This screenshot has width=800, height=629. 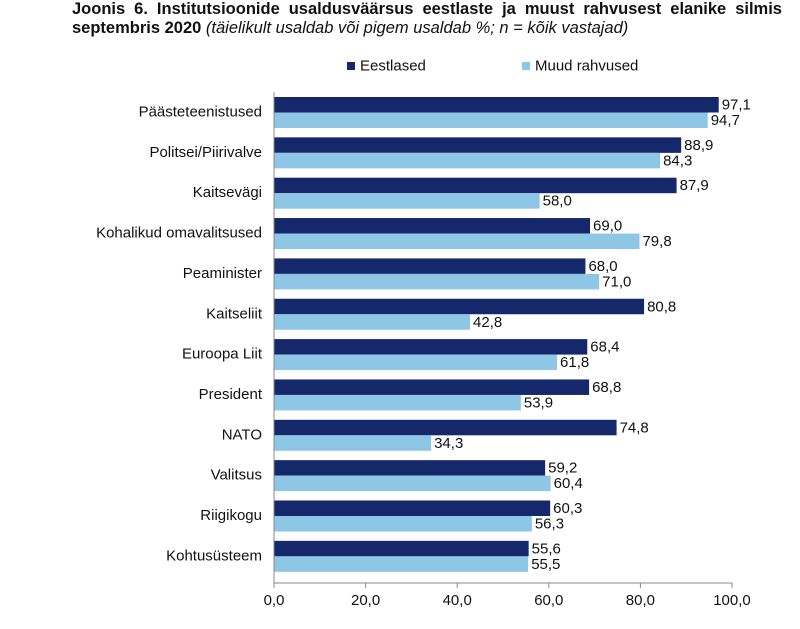 What do you see at coordinates (586, 66) in the screenshot?
I see `legend-label-1: Muud rahvused` at bounding box center [586, 66].